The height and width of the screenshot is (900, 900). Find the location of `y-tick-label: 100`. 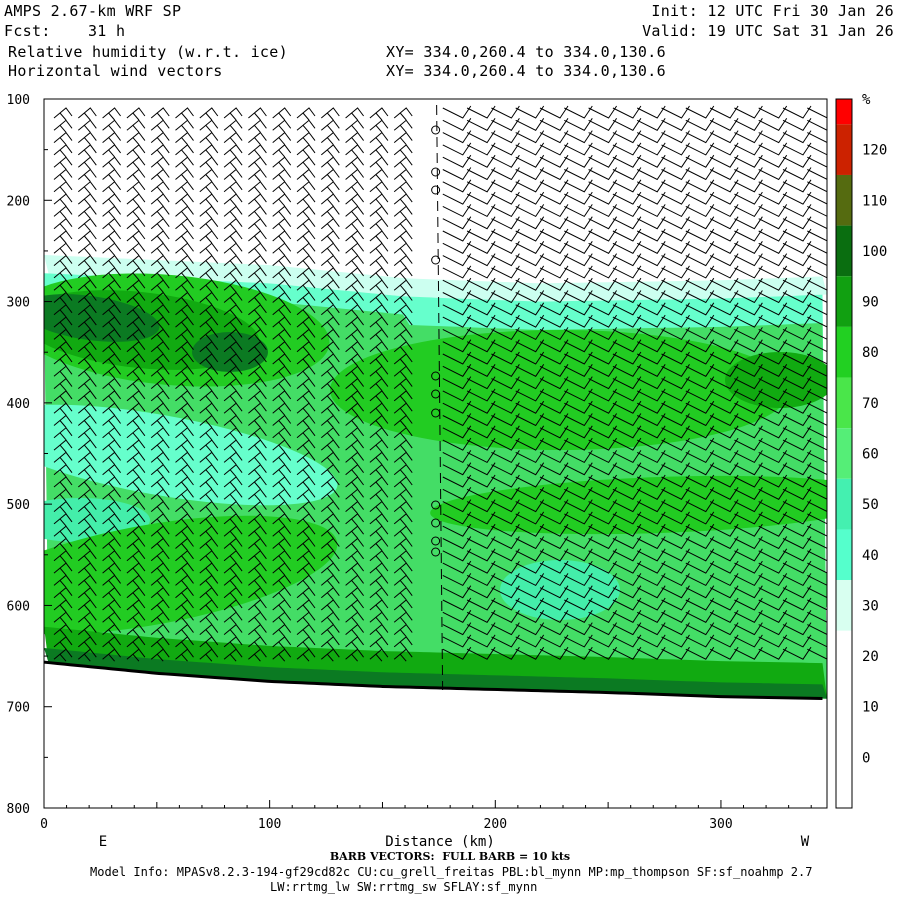

y-tick-label: 100 is located at coordinates (18, 100).